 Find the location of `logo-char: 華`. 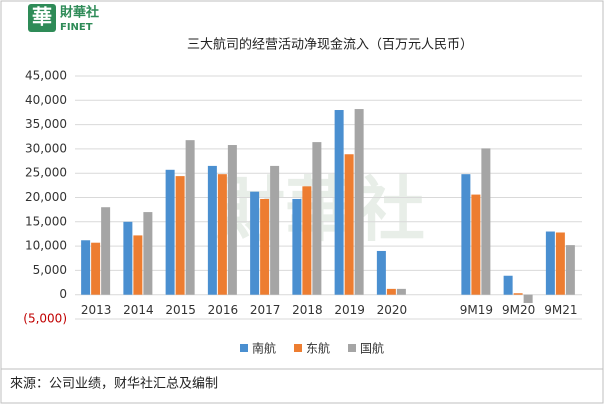

logo-char: 華 is located at coordinates (42, 17).